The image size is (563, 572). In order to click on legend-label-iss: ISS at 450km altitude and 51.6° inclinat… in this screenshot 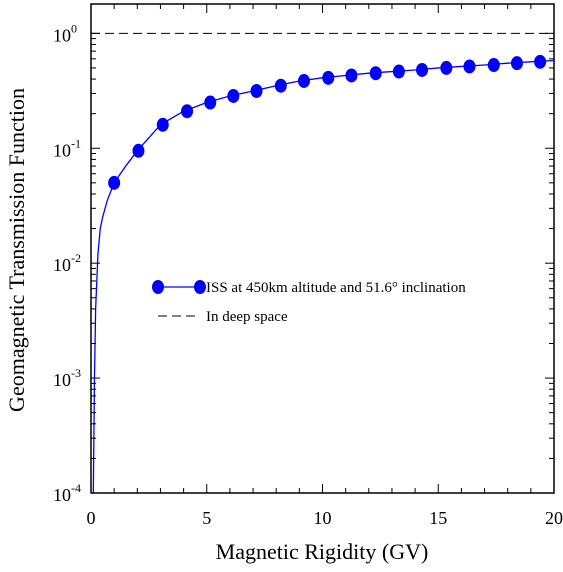, I will do `click(336, 288)`.